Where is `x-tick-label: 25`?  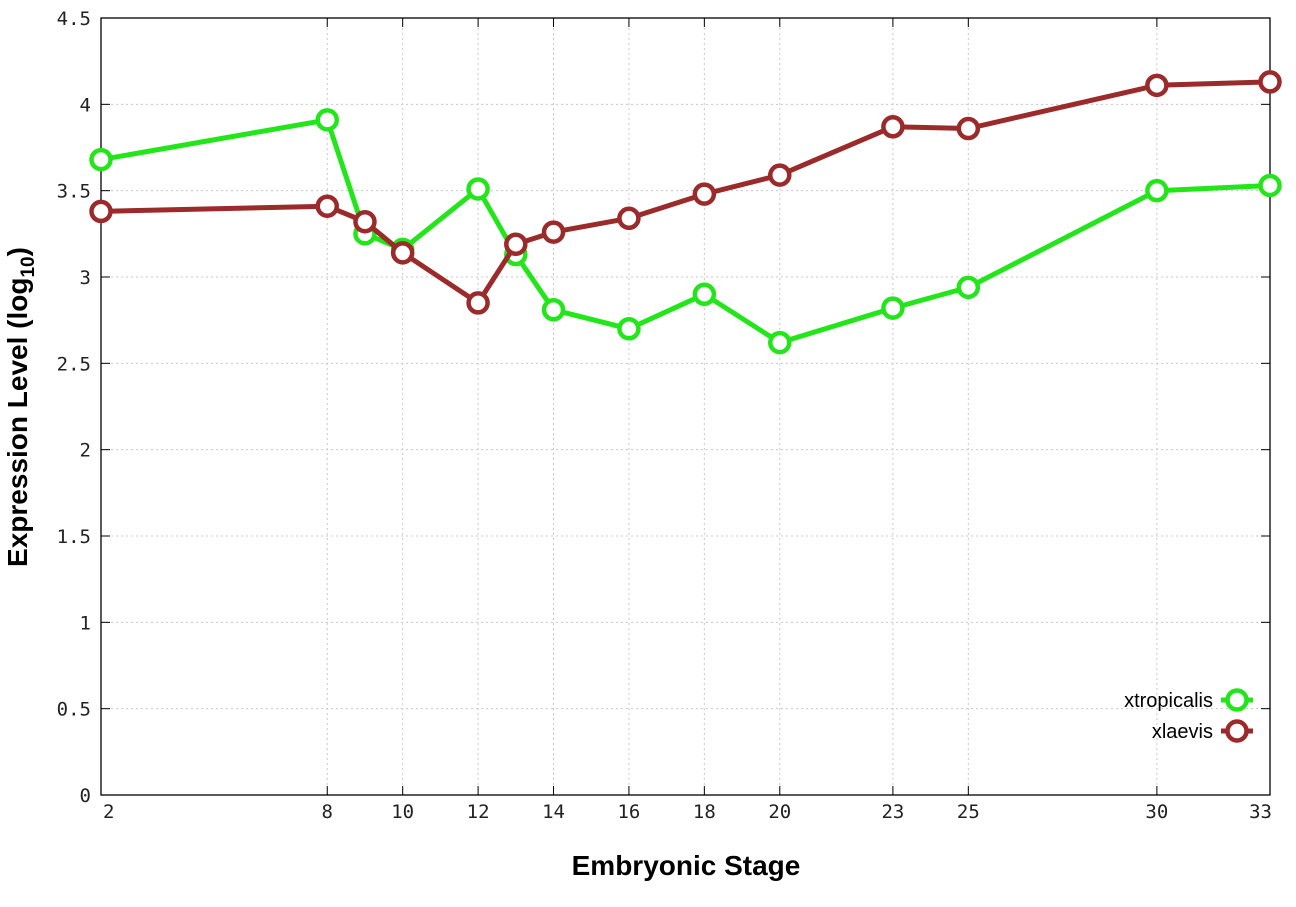 x-tick-label: 25 is located at coordinates (968, 812).